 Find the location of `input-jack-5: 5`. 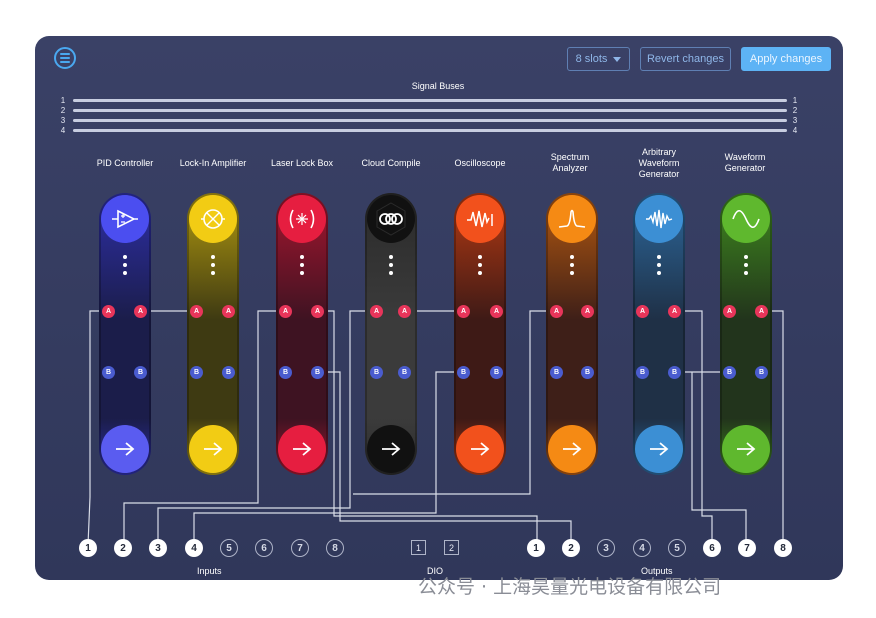

input-jack-5: 5 is located at coordinates (229, 548).